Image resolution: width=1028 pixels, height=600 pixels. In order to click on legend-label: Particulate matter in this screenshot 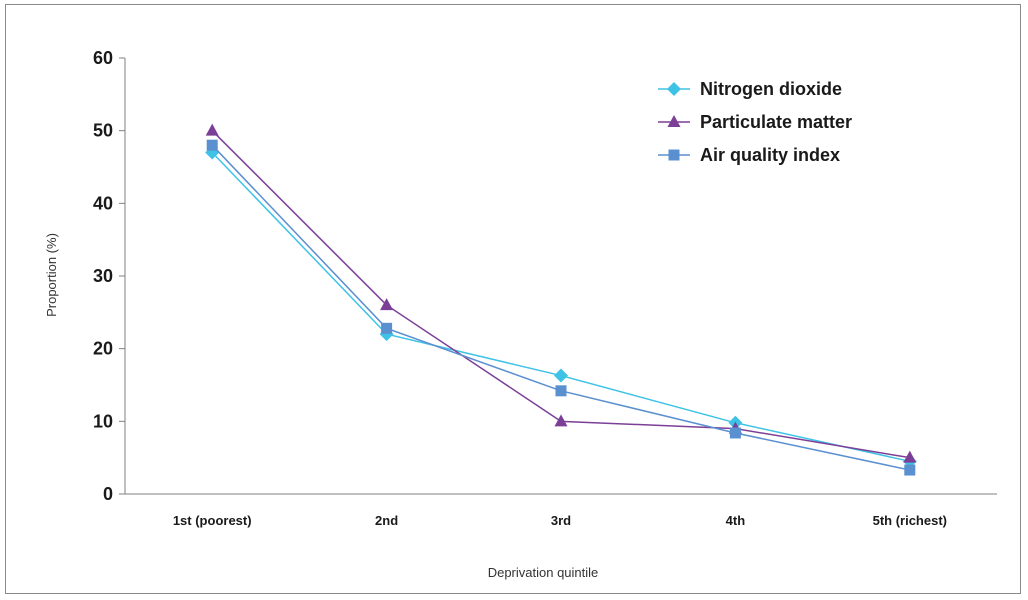, I will do `click(776, 122)`.